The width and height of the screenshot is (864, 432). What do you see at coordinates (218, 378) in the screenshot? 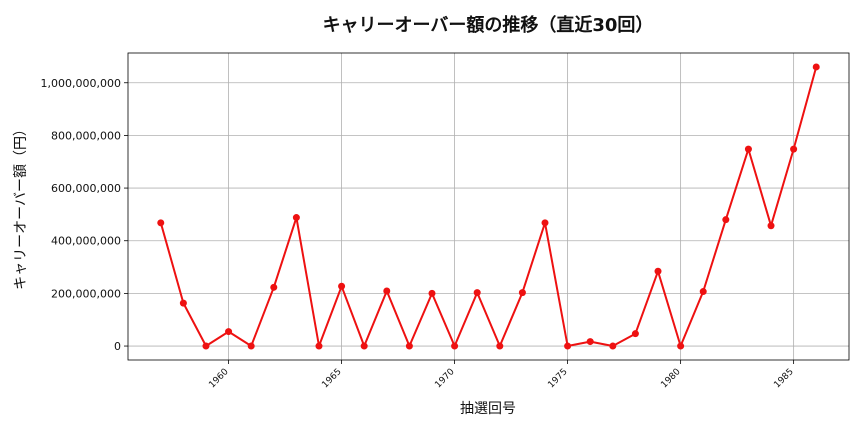
I see `x-tick-label: 1960` at bounding box center [218, 378].